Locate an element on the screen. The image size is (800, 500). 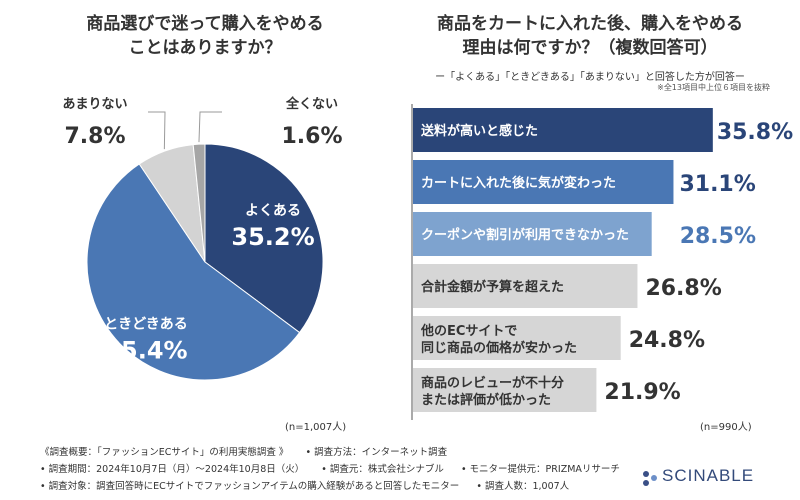
bar-sample-size: (n=990人) is located at coordinates (726, 427).